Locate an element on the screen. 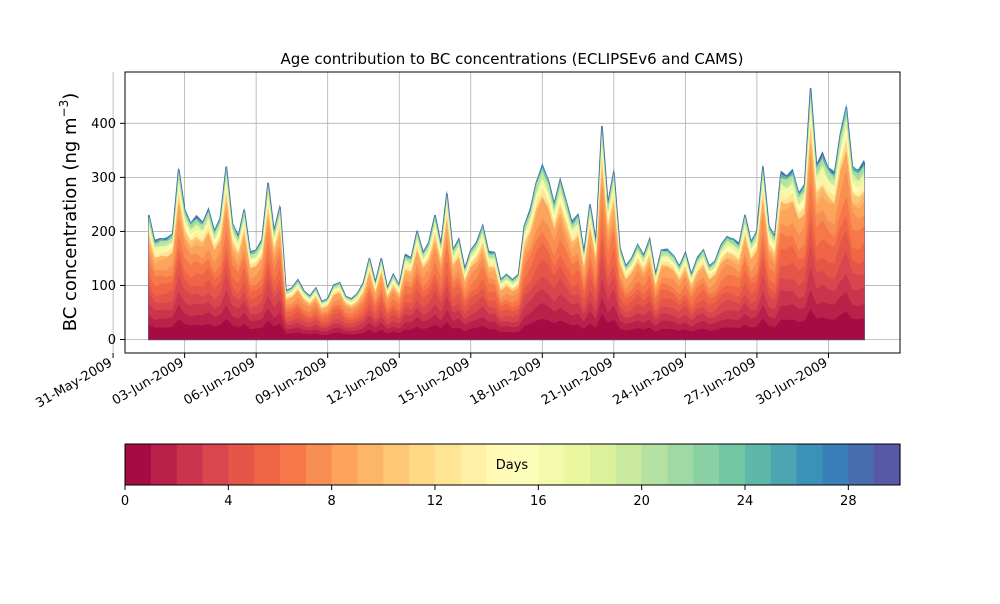 The height and width of the screenshot is (604, 1000). colorbar-label: Days is located at coordinates (512, 465).